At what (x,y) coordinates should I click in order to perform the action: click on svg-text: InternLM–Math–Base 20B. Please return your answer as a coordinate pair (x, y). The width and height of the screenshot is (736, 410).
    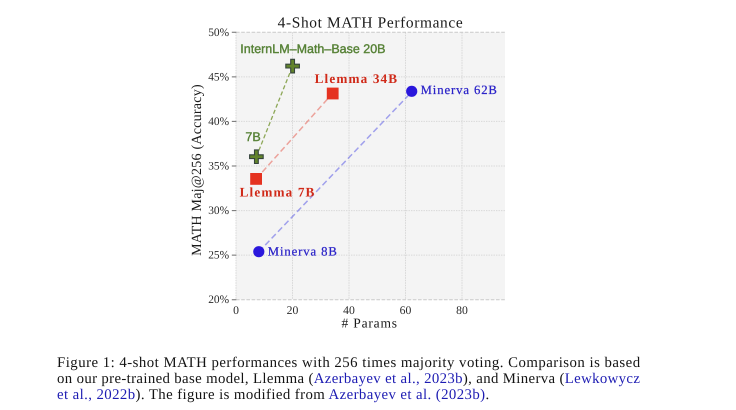
    Looking at the image, I should click on (312, 49).